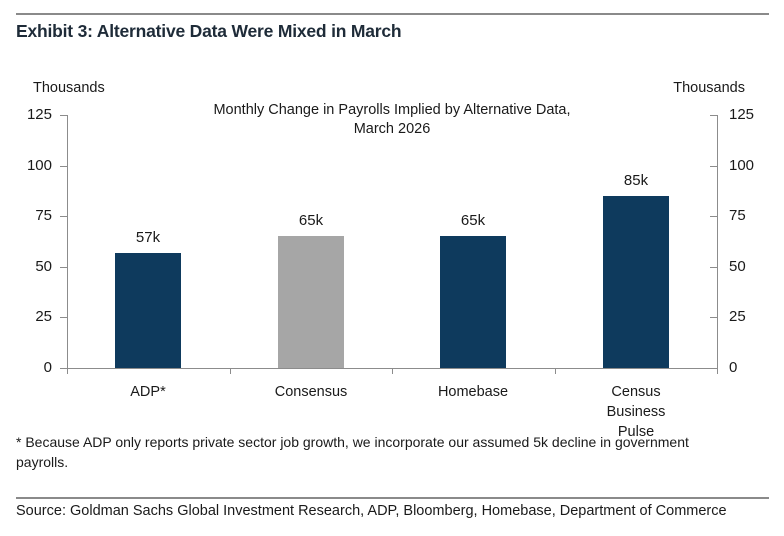  What do you see at coordinates (392, 129) in the screenshot?
I see `chart-title-line-2: March 2026` at bounding box center [392, 129].